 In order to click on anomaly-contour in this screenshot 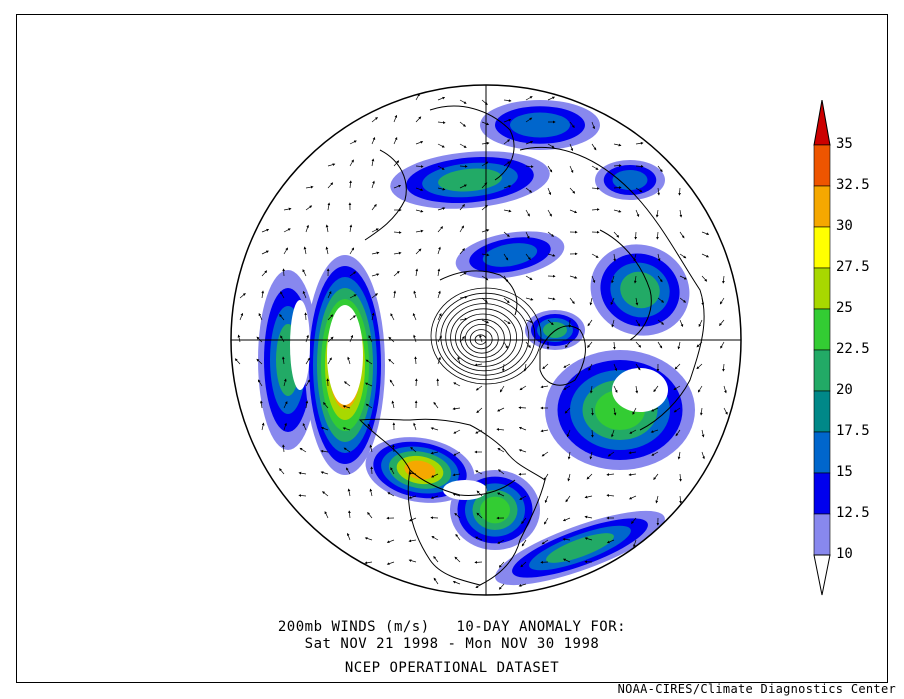, I will do `click(540, 125)`.